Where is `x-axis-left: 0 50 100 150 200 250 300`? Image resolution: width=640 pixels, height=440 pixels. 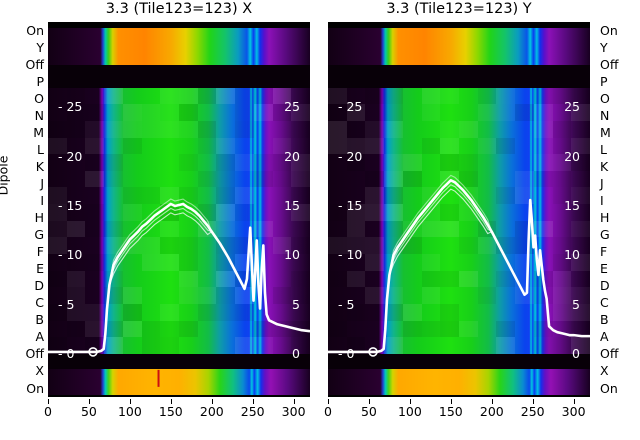
x-axis-left: 0 50 100 150 200 250 300 is located at coordinates (177, 419).